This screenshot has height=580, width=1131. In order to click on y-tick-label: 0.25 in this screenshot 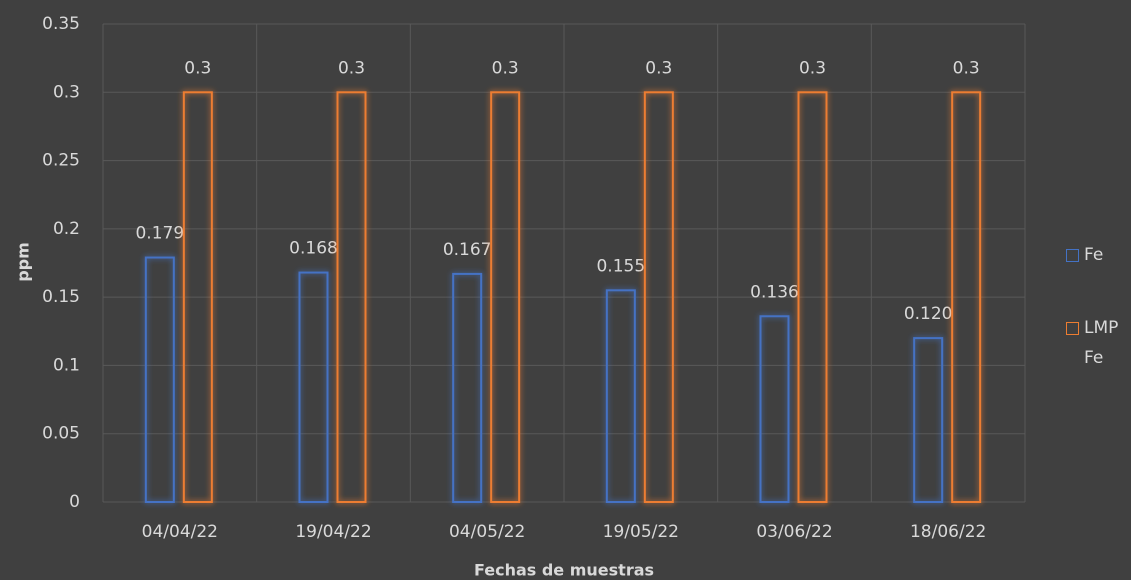, I will do `click(61, 161)`.